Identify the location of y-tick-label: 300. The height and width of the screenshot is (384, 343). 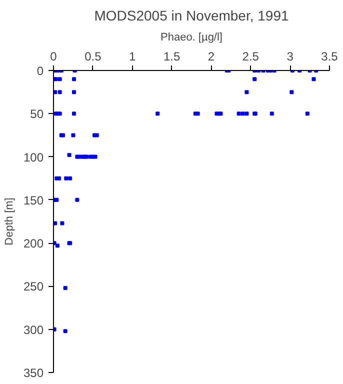
(33, 329).